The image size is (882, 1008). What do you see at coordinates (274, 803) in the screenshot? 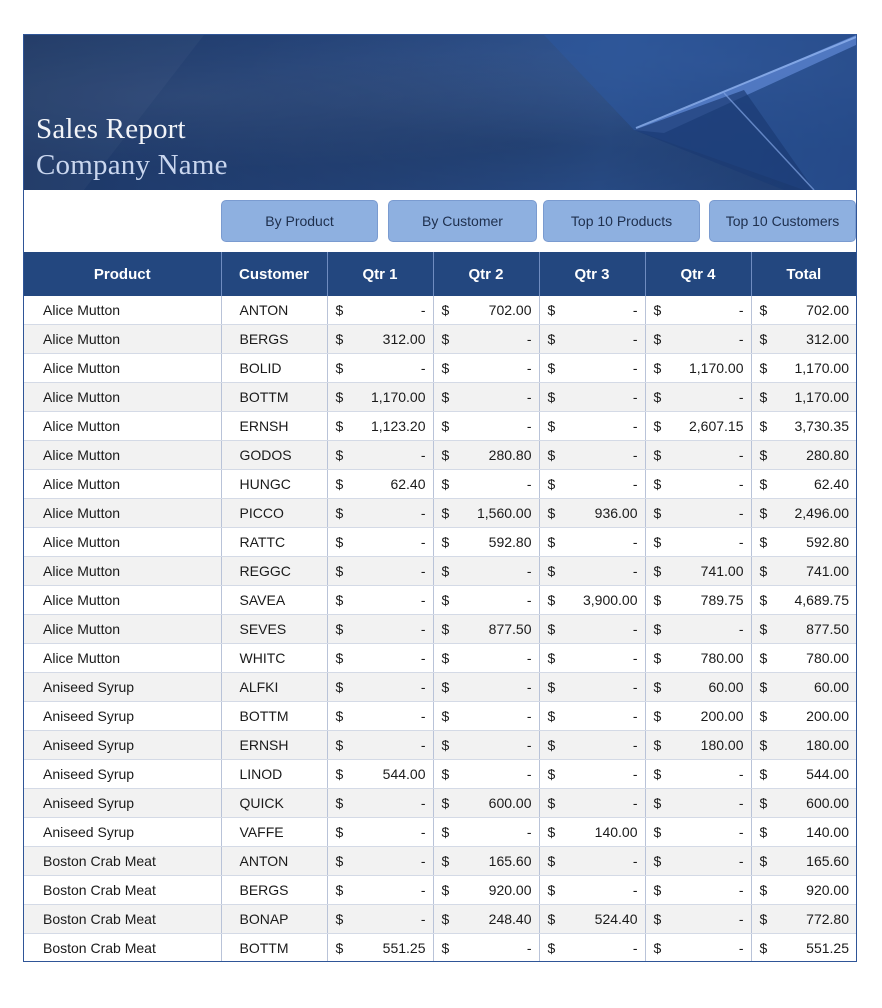
I see `customer-cell: QUICK` at bounding box center [274, 803].